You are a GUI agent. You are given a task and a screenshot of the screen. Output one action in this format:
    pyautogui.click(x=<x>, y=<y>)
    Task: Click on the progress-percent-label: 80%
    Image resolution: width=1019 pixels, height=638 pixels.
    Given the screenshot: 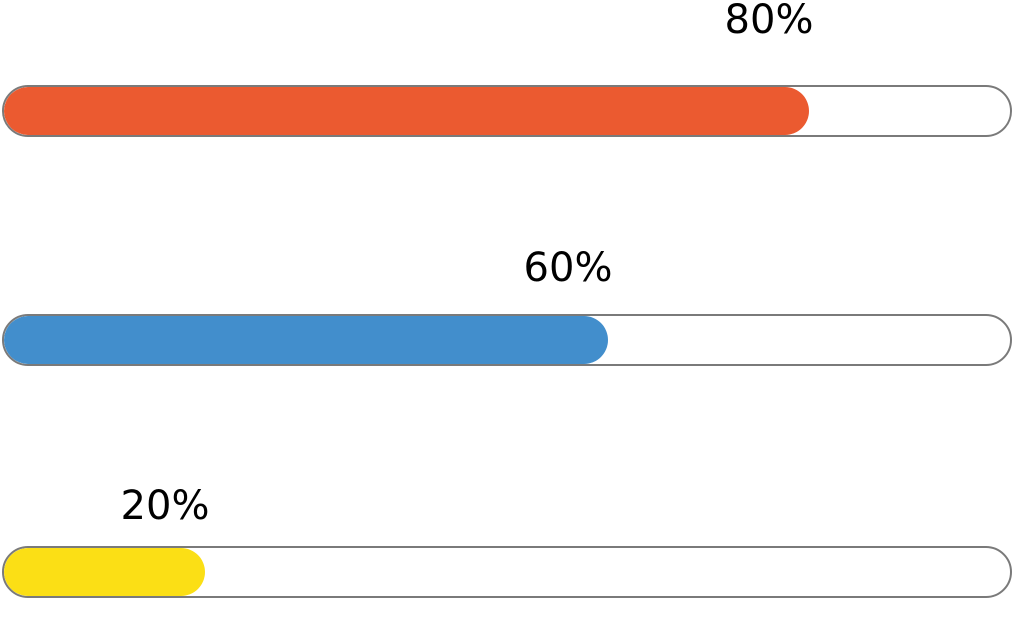 What is the action you would take?
    pyautogui.click(x=769, y=21)
    